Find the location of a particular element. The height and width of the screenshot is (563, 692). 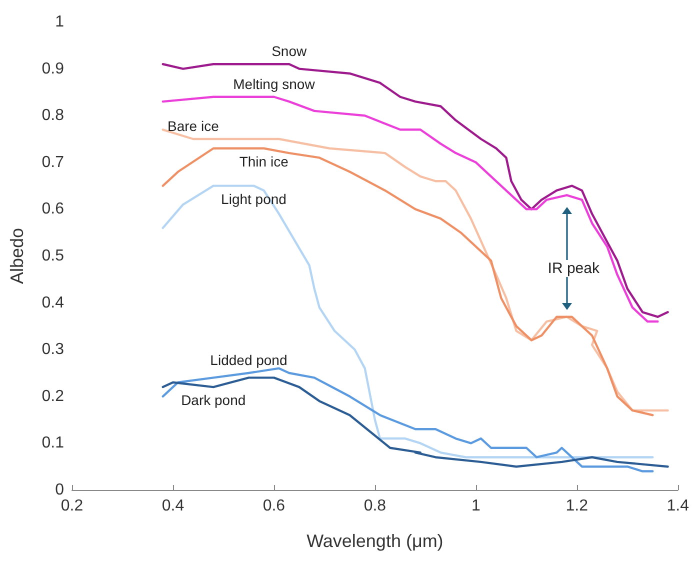

series-label: Snow is located at coordinates (290, 51).